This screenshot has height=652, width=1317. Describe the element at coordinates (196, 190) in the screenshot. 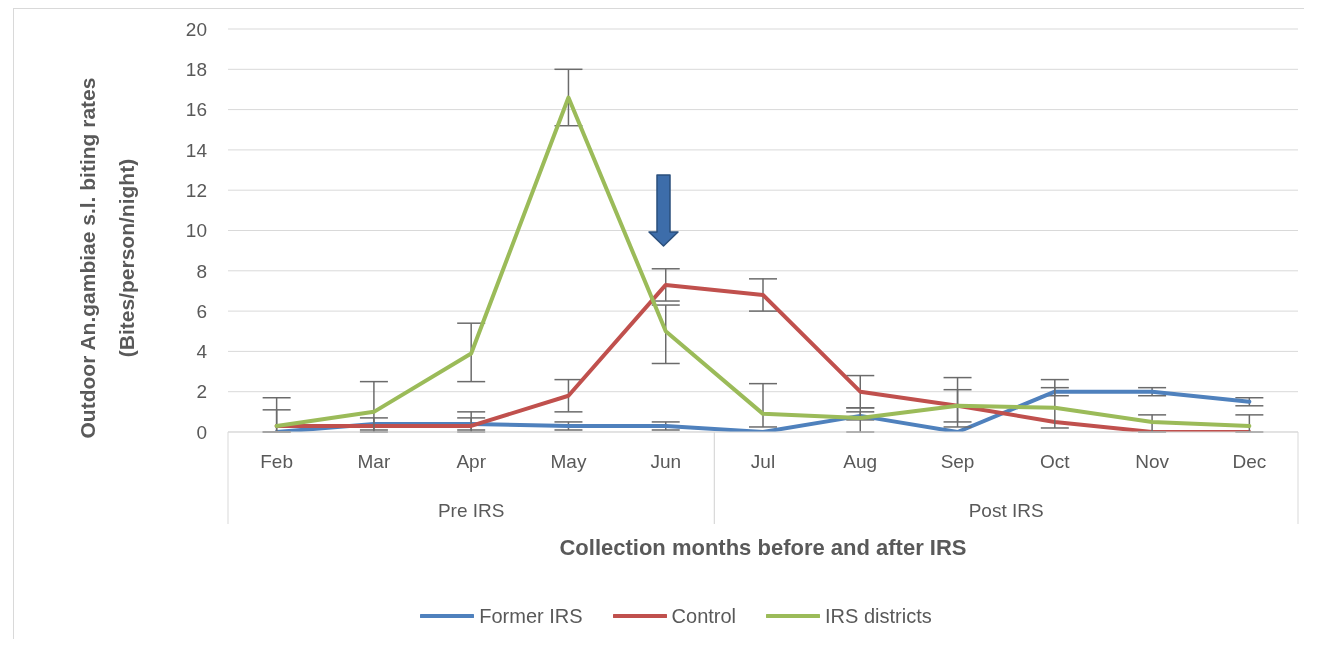

I see `y-tick-label: 12` at that location.